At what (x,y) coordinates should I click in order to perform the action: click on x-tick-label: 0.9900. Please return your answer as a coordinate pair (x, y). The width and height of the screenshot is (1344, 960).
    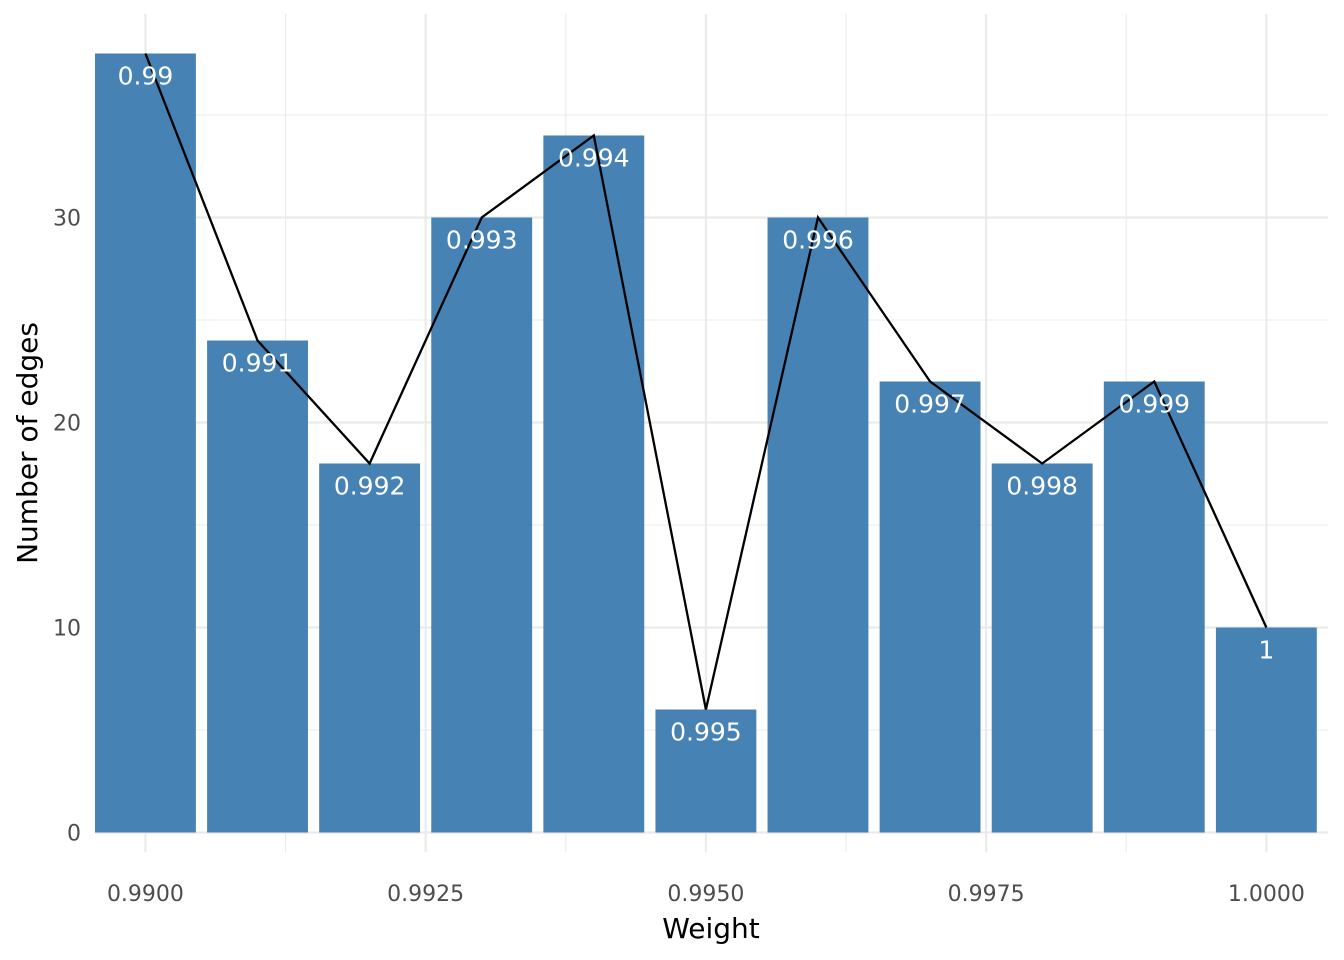
    Looking at the image, I should click on (145, 894).